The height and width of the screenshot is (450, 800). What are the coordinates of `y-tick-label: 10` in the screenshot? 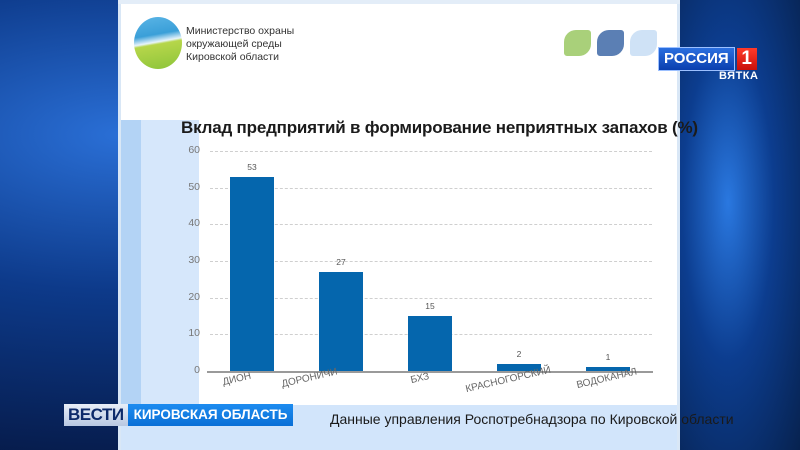 It's located at (194, 333).